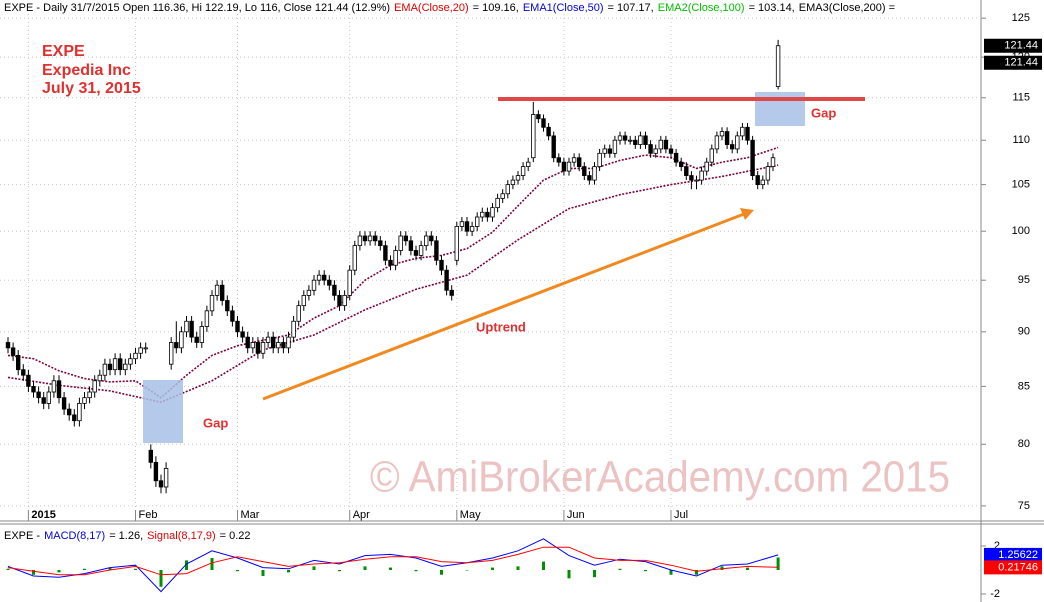 The image size is (1044, 602). Describe the element at coordinates (181, 536) in the screenshot. I see `header-part: Signal(8,17,9)` at that location.